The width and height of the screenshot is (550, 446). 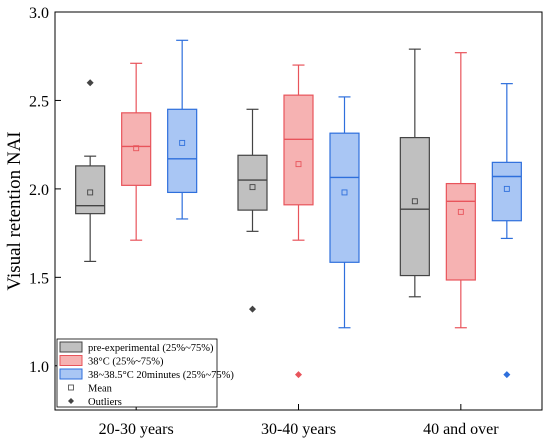 What do you see at coordinates (100, 389) in the screenshot?
I see `legend-label: Mean` at bounding box center [100, 389].